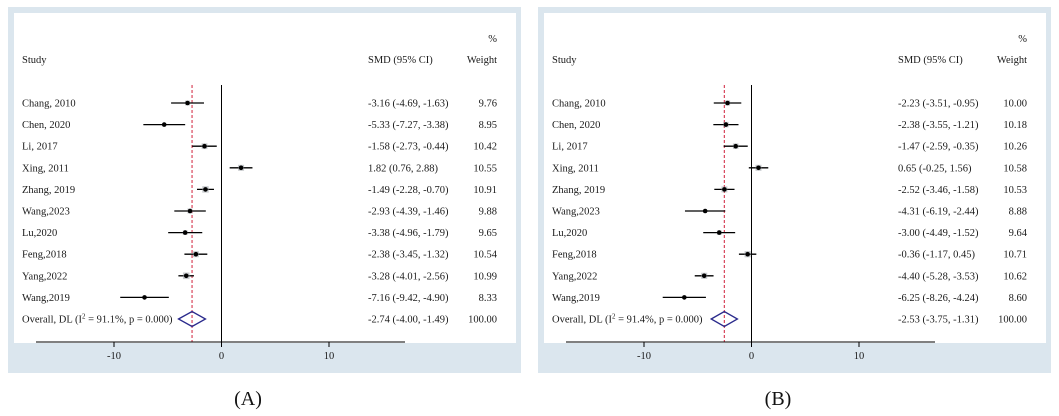 The height and width of the screenshot is (416, 1059). I want to click on study-weight: 10.42, so click(485, 147).